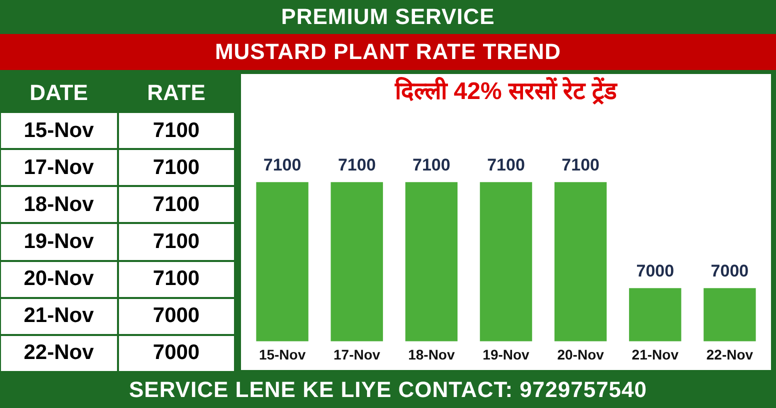 The image size is (776, 408). I want to click on text: DATE, so click(59, 93).